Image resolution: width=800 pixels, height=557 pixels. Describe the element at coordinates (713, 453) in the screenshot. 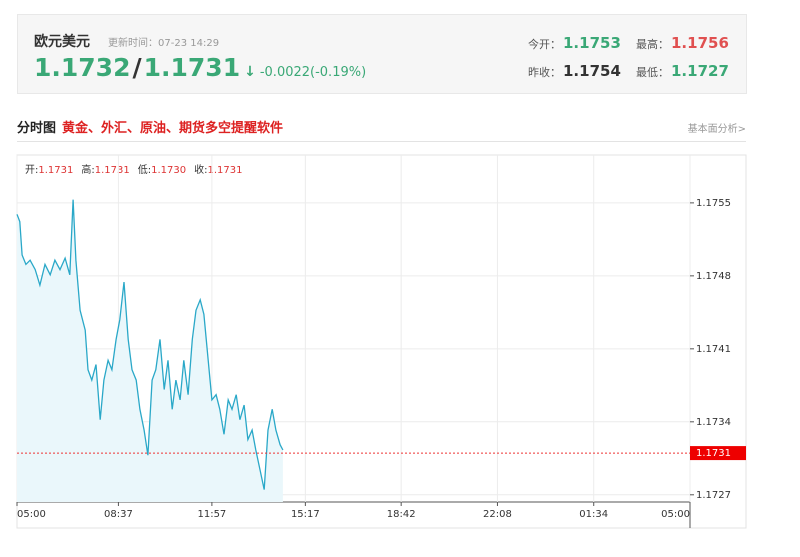

I see `last-price-label: 1.1731` at that location.